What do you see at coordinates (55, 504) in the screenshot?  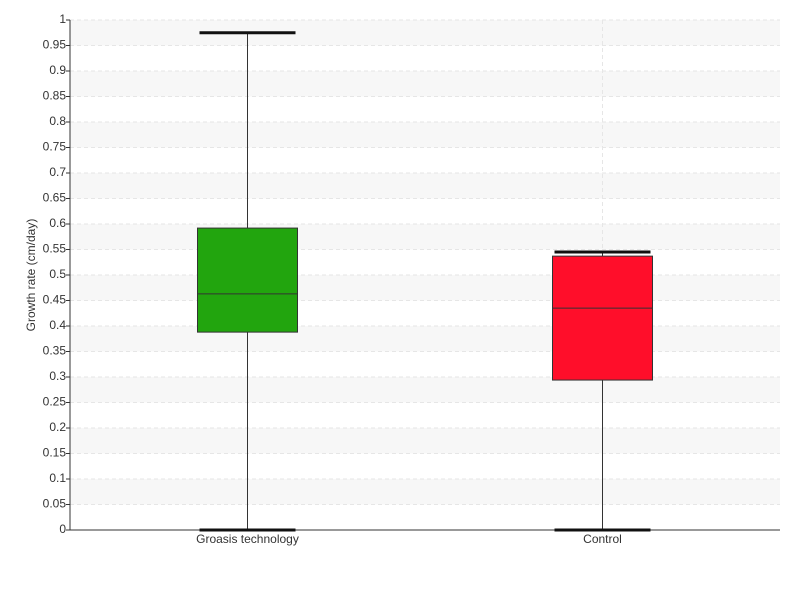 I see `y-tick-label: 0.05` at bounding box center [55, 504].